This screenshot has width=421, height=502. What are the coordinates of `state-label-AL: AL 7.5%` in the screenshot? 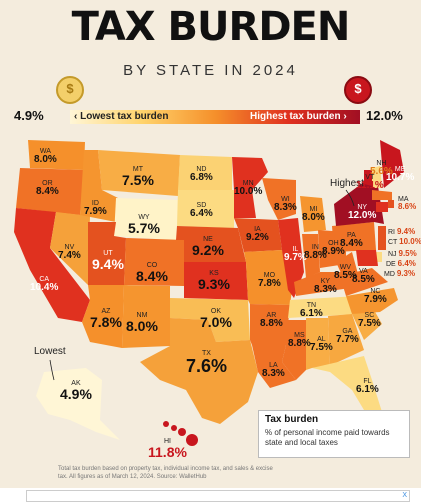 It's located at (321, 344).